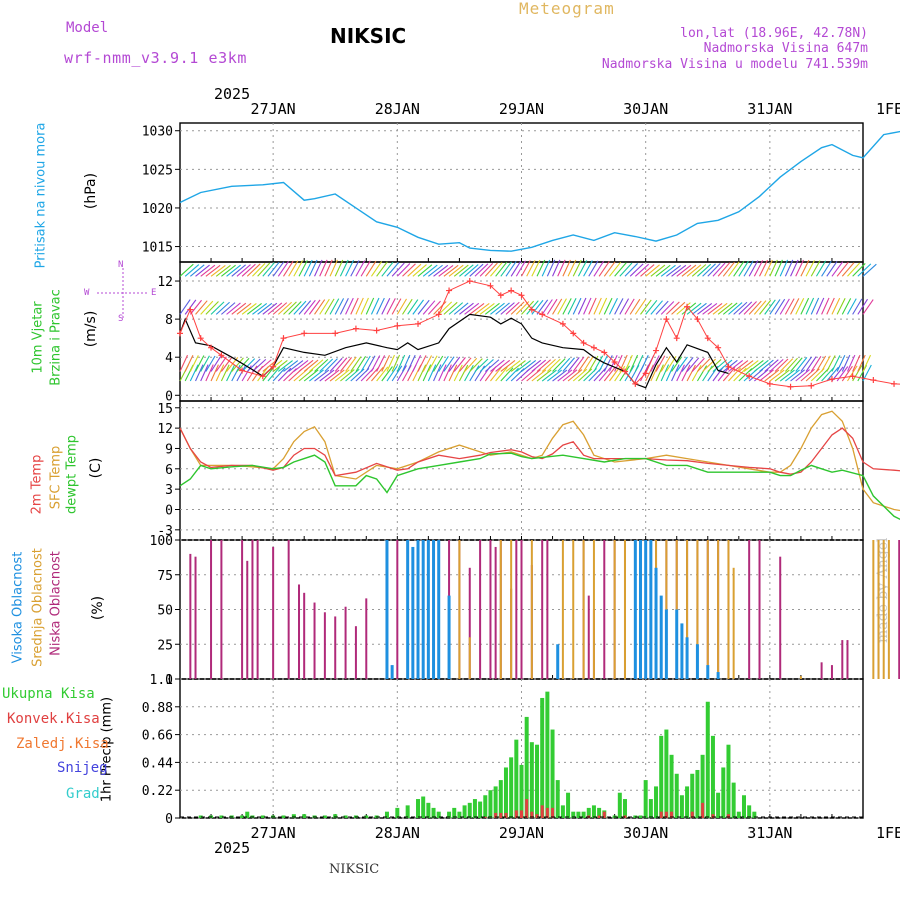 The height and width of the screenshot is (900, 900). What do you see at coordinates (165, 645) in the screenshot?
I see `clouds-ytick-label: 25` at bounding box center [165, 645].